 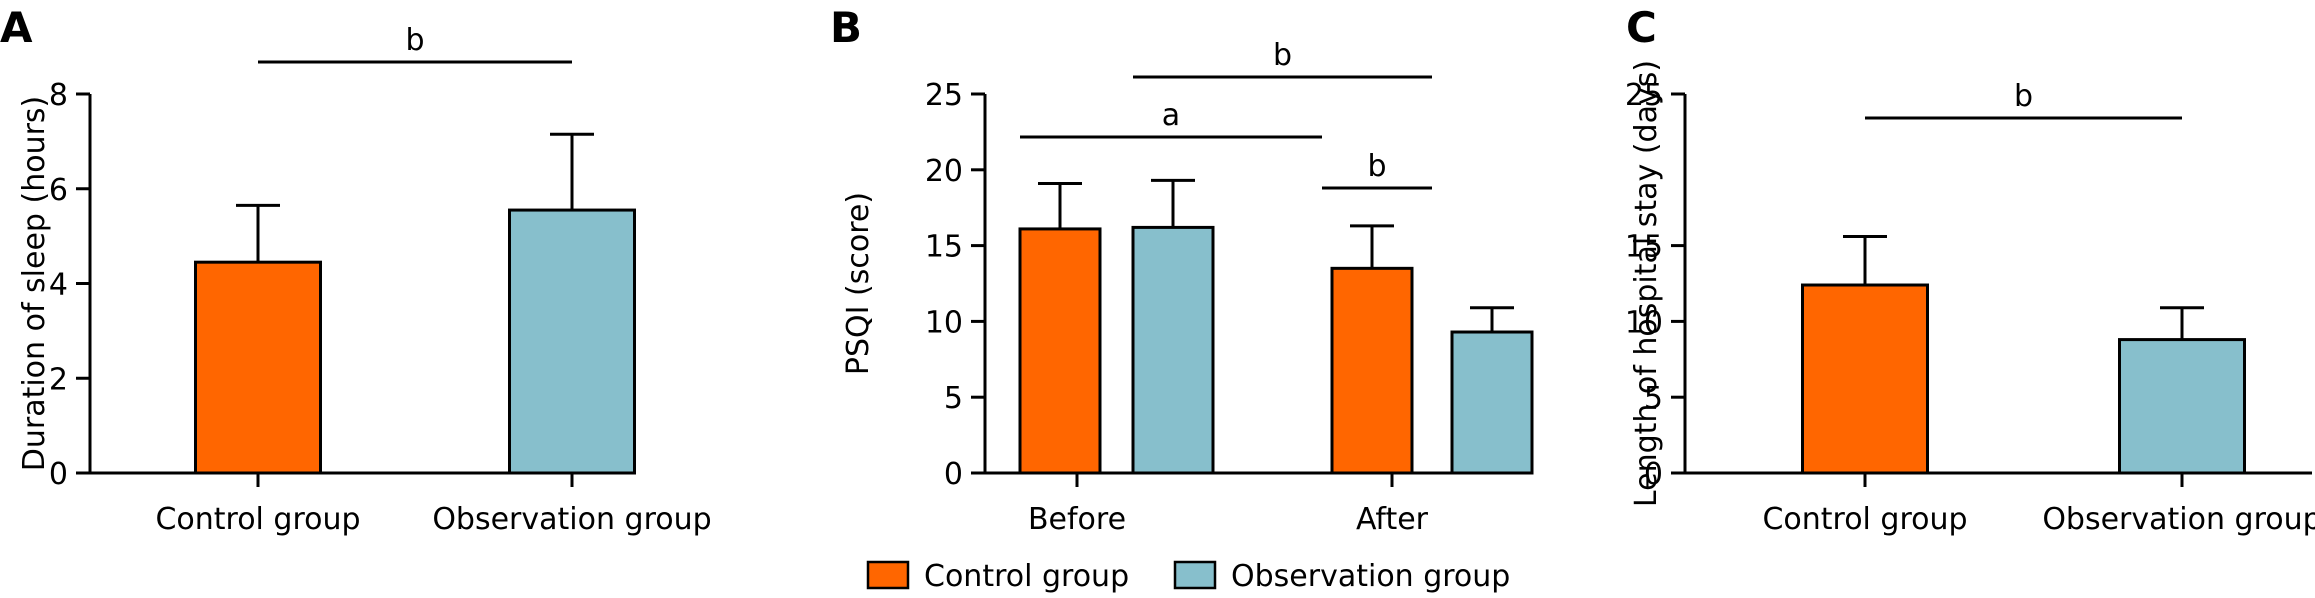 I want to click on legend-item: Observation group, so click(x=1341, y=576).